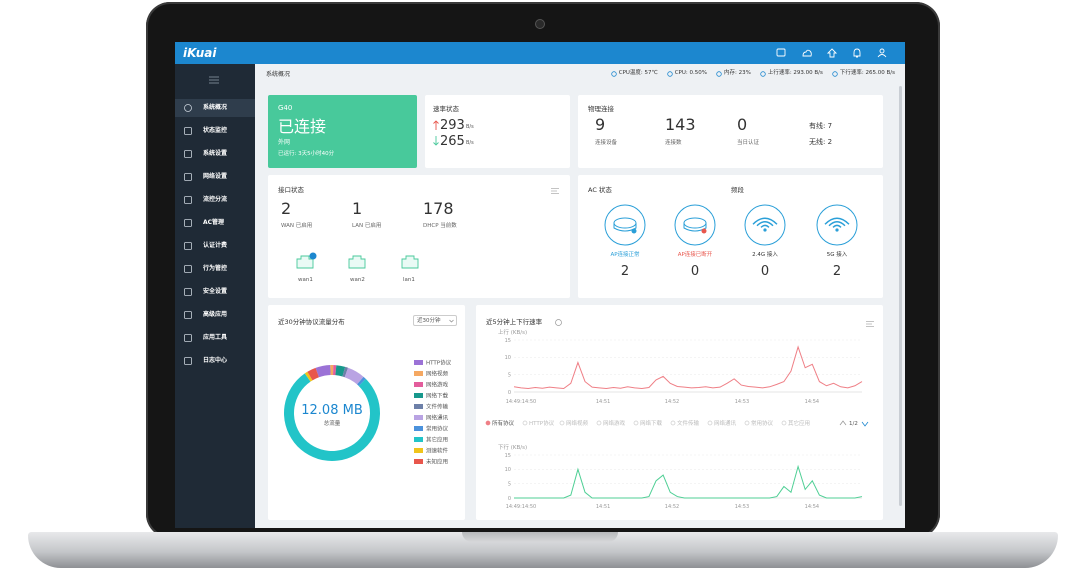 The width and height of the screenshot is (1080, 583). I want to click on y-tick-label: 5, so click(509, 484).